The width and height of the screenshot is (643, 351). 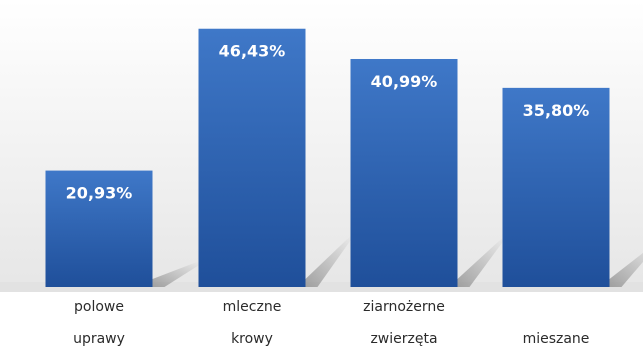 What do you see at coordinates (99, 307) in the screenshot?
I see `category-label: polowe` at bounding box center [99, 307].